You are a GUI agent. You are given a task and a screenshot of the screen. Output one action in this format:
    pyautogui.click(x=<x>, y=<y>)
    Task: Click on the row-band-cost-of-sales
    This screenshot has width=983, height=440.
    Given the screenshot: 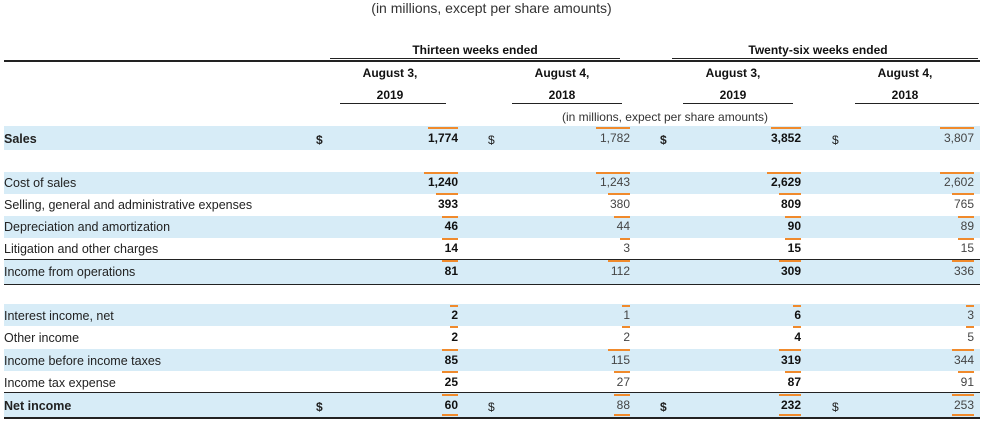 What is the action you would take?
    pyautogui.click(x=492, y=183)
    